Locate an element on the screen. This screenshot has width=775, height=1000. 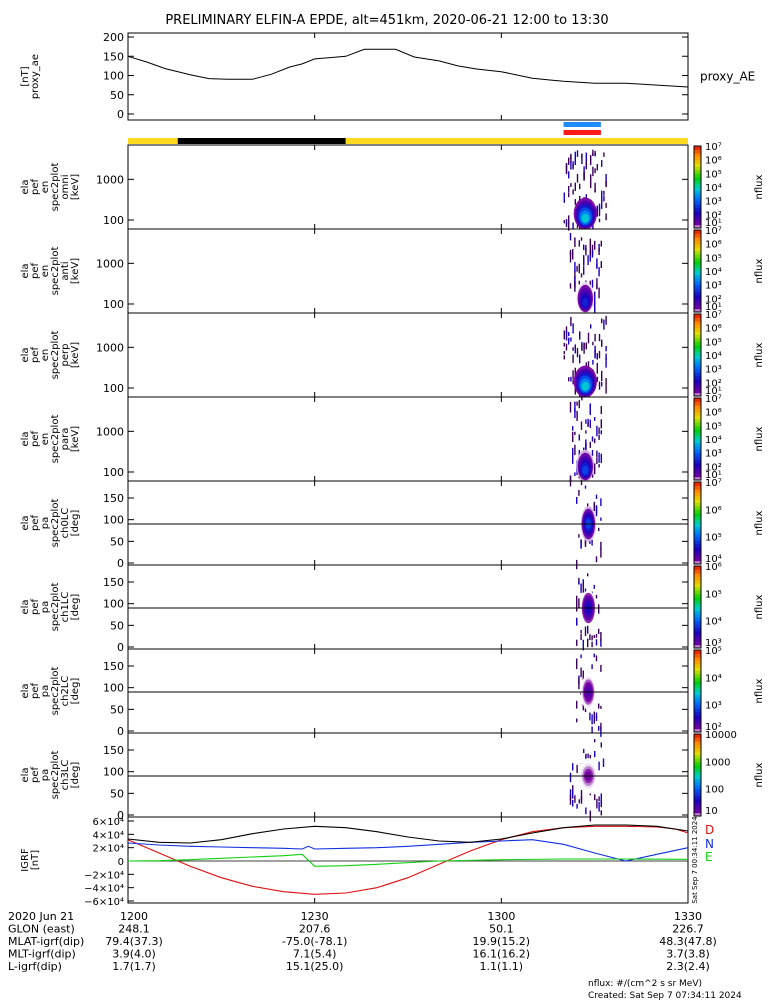
pa-ch1-ylabel-line: ela is located at coordinates (25, 606).